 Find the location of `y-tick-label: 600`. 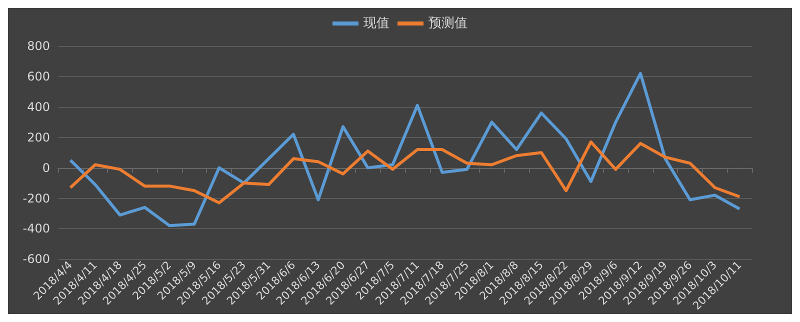

y-tick-label: 600 is located at coordinates (38, 76).